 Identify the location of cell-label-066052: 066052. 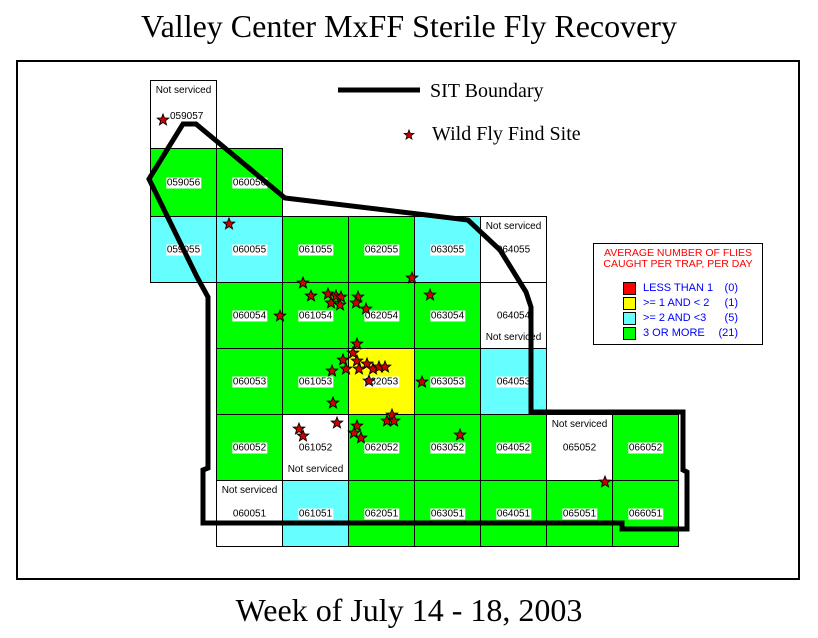
(645, 447).